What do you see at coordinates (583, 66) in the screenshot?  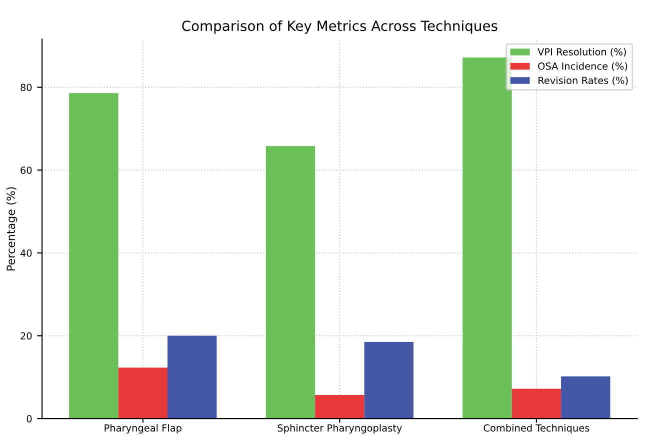 I see `legend-label: OSA Incidence (%)` at bounding box center [583, 66].